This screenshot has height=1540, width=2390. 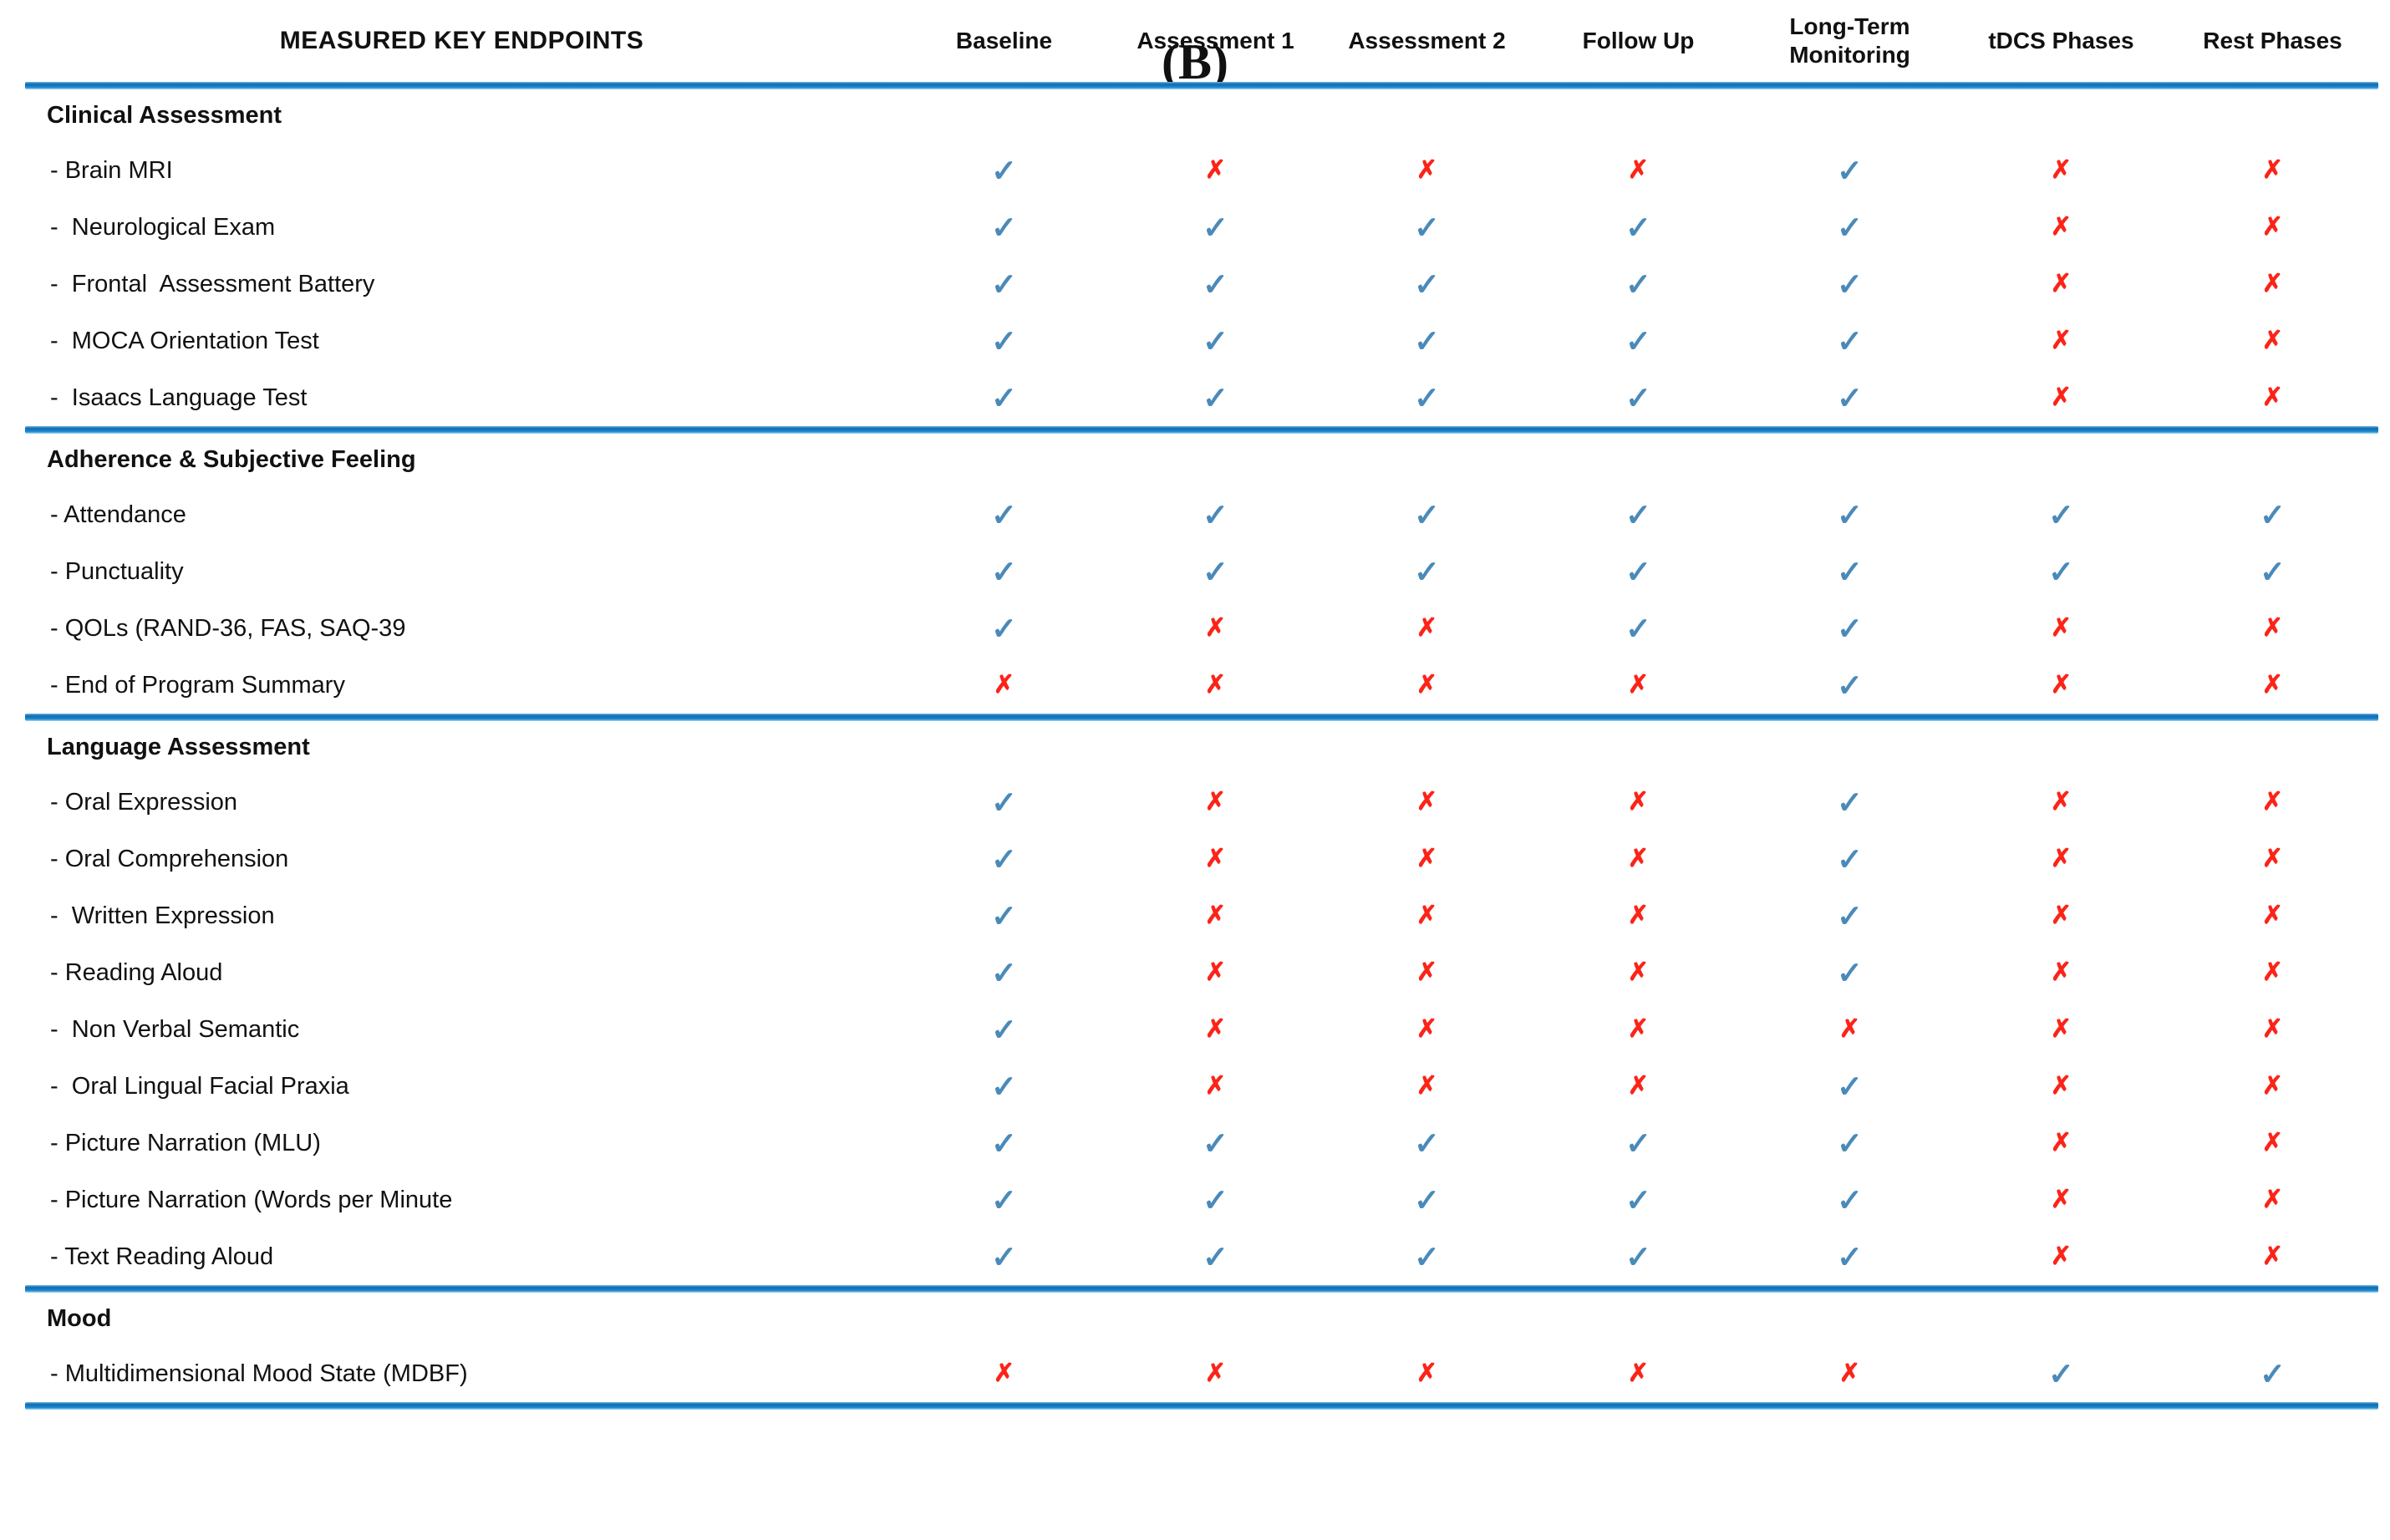 What do you see at coordinates (144, 802) in the screenshot?
I see `row-label: - Oral Expression` at bounding box center [144, 802].